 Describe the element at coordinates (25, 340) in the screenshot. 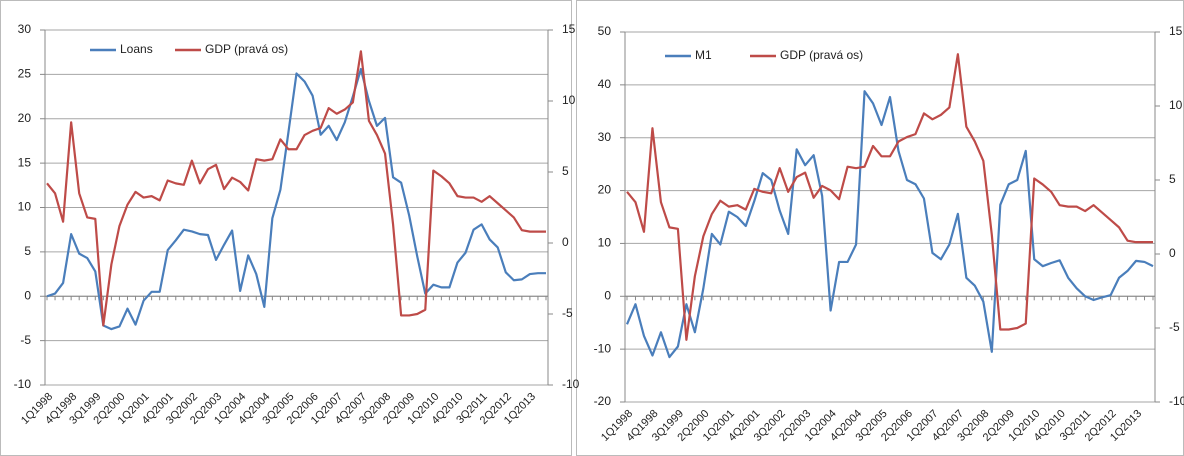

I see `y-tick-label: -5` at that location.